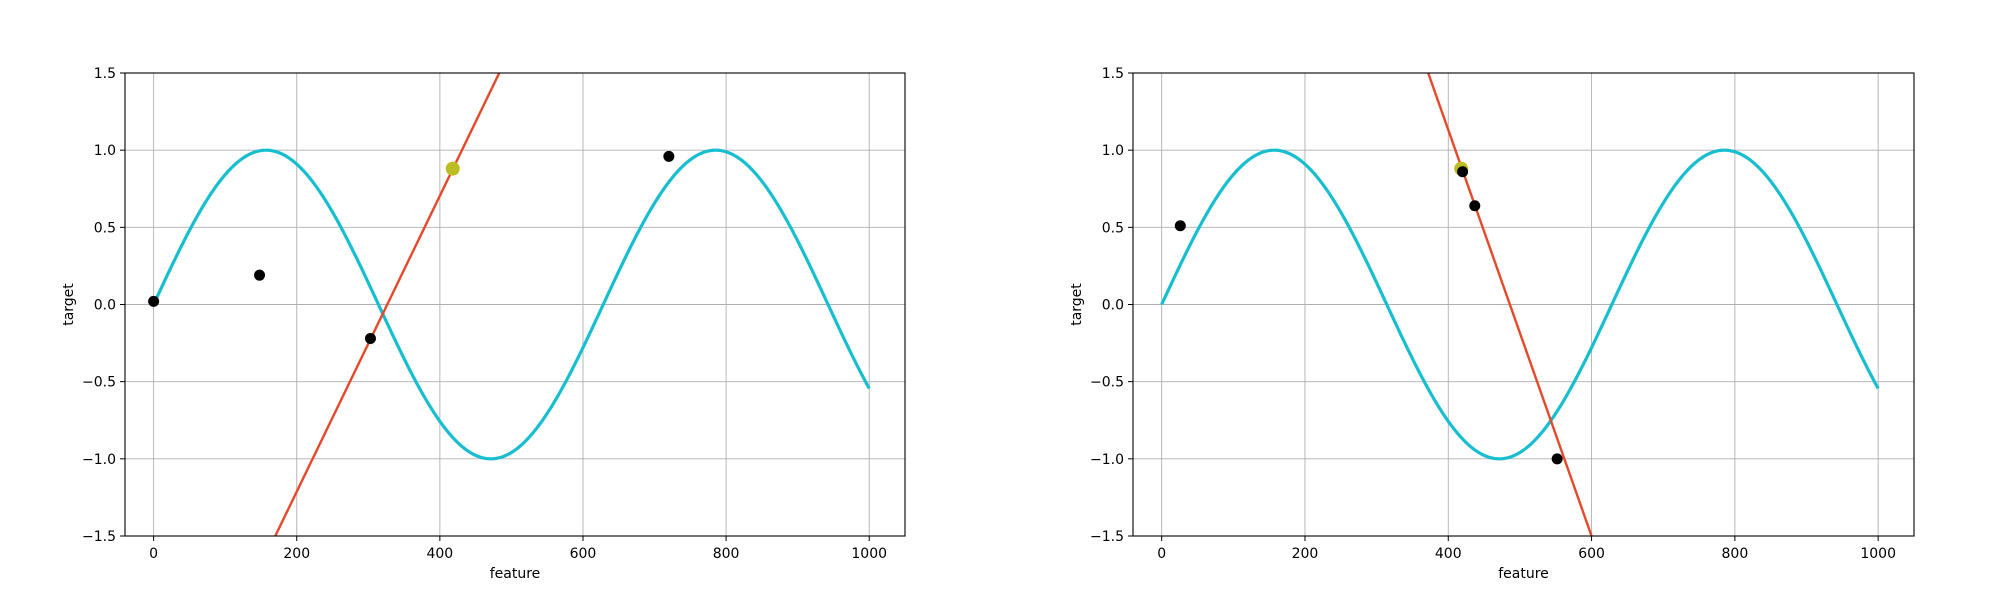 The height and width of the screenshot is (600, 2000). Describe the element at coordinates (452, 168) in the screenshot. I see `highlight-point` at that location.